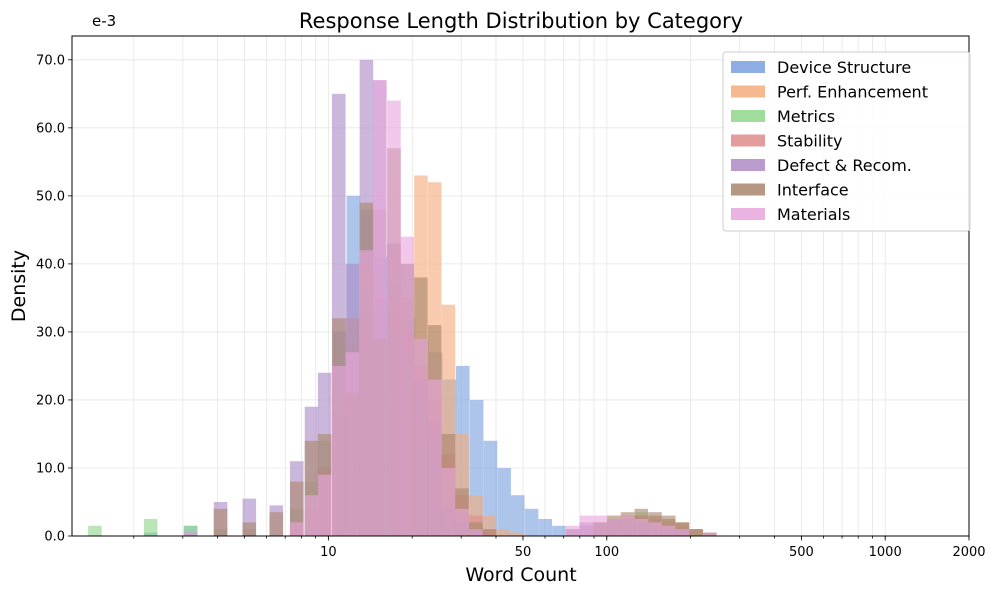  I want to click on legend-label: Device Structure, so click(844, 67).